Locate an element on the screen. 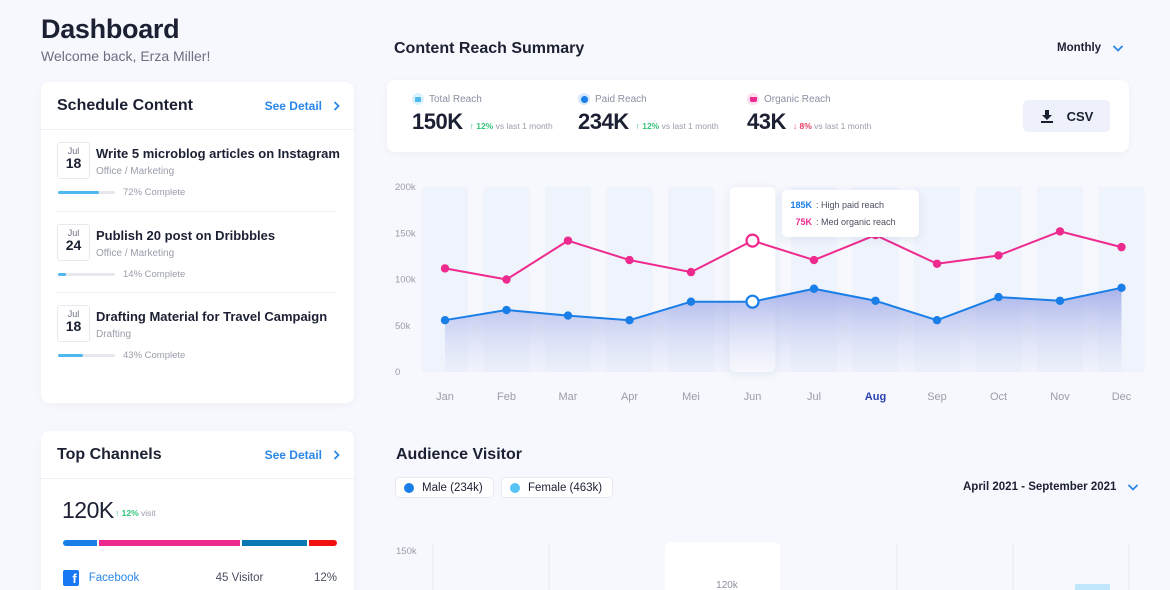 The width and height of the screenshot is (1170, 590). channels-delta-value: 12% is located at coordinates (130, 513).